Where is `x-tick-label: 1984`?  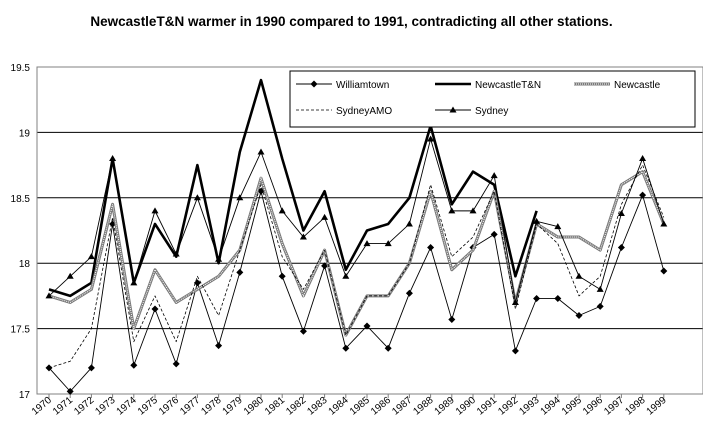
x-tick-label: 1984 is located at coordinates (339, 406).